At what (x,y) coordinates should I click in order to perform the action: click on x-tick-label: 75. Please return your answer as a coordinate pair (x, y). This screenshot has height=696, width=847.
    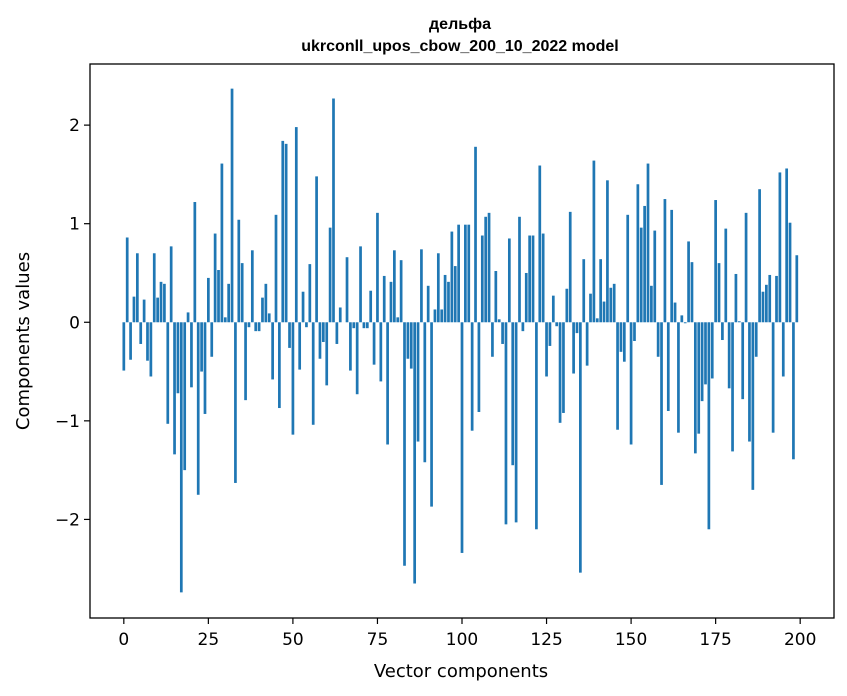
    Looking at the image, I should click on (378, 640).